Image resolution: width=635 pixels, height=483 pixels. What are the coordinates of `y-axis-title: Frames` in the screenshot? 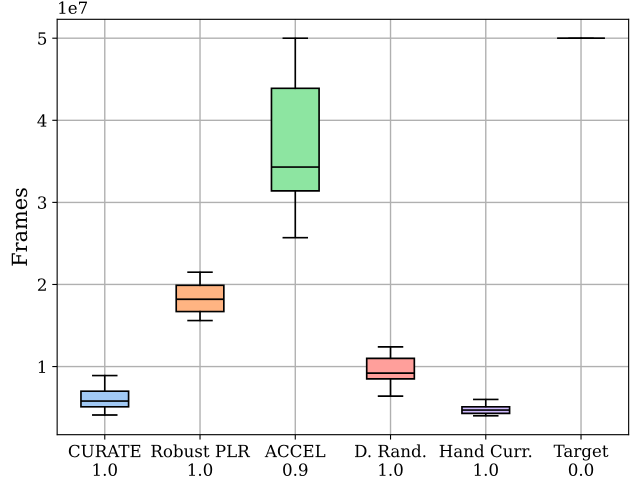 It's located at (20, 227).